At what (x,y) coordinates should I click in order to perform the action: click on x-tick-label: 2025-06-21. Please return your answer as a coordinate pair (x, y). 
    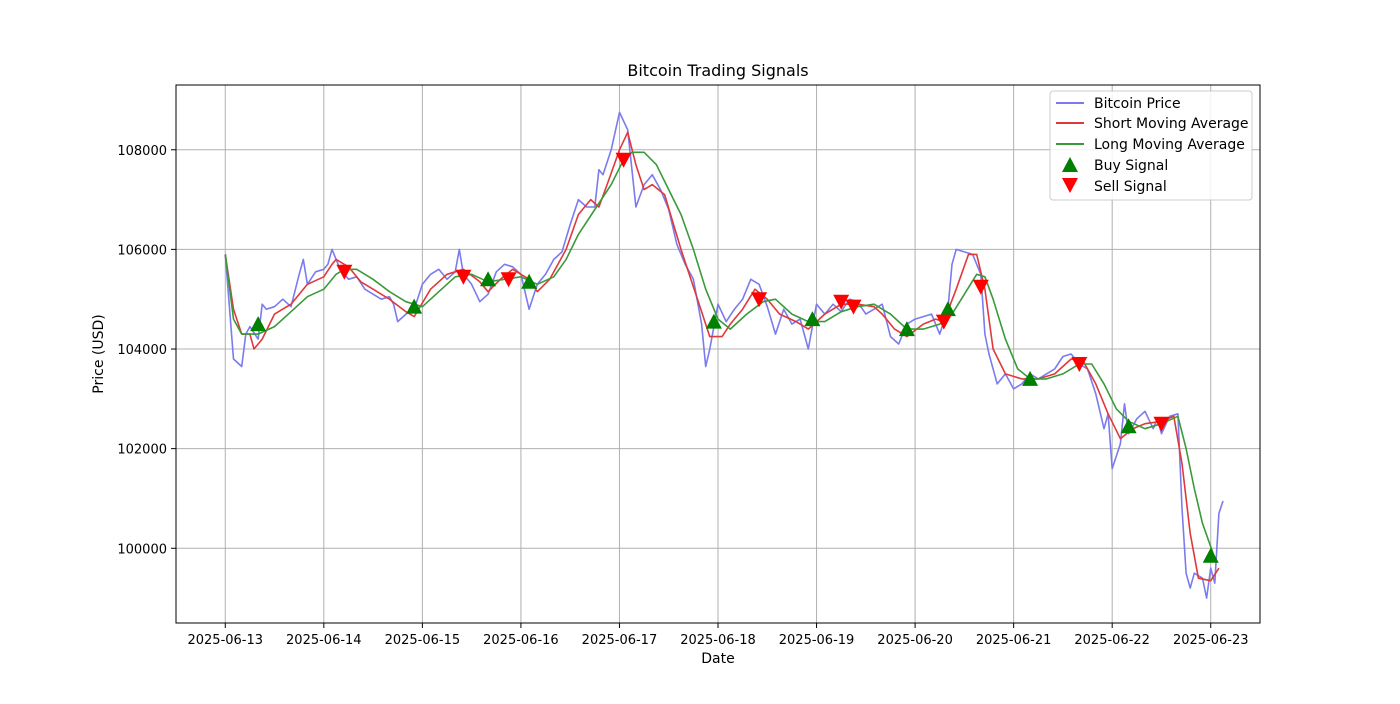
    Looking at the image, I should click on (1014, 640).